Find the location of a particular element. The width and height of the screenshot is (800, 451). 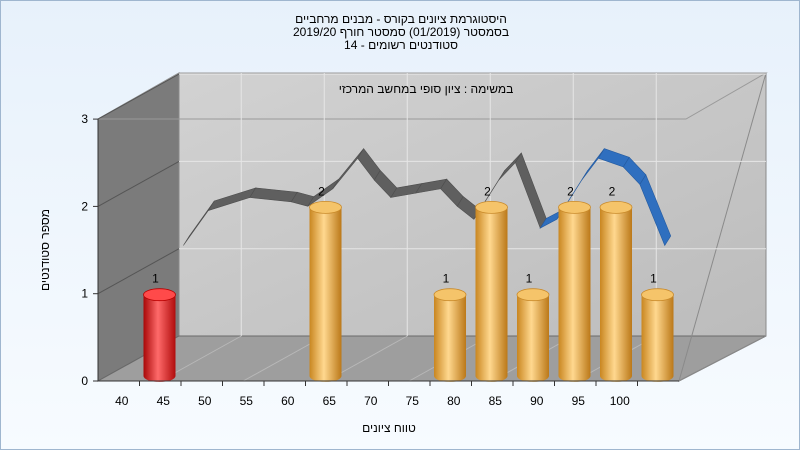

x-axis-label: טווח ציונים is located at coordinates (389, 428).